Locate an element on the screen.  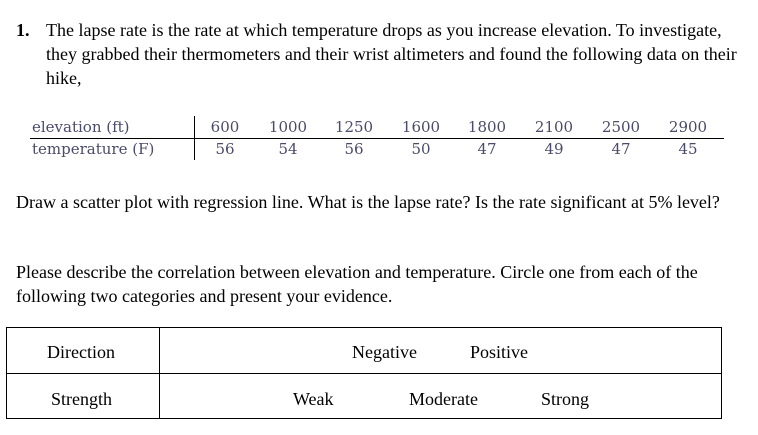
choice-row-divider is located at coordinates (364, 373).